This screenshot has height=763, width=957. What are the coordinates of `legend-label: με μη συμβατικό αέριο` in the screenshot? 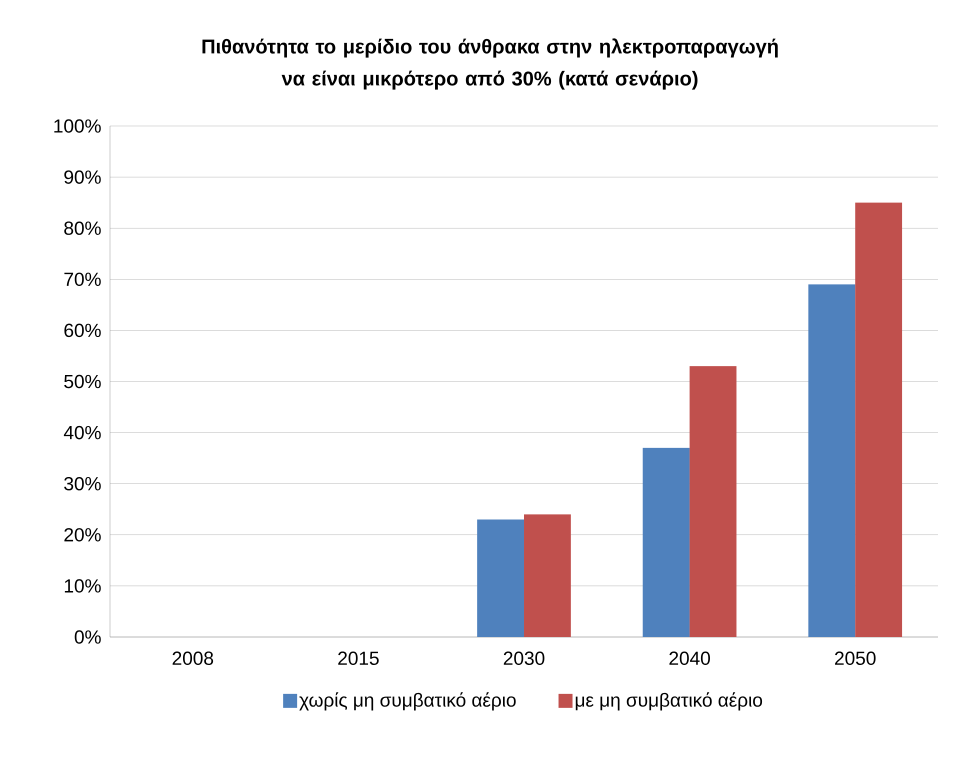 It's located at (669, 701).